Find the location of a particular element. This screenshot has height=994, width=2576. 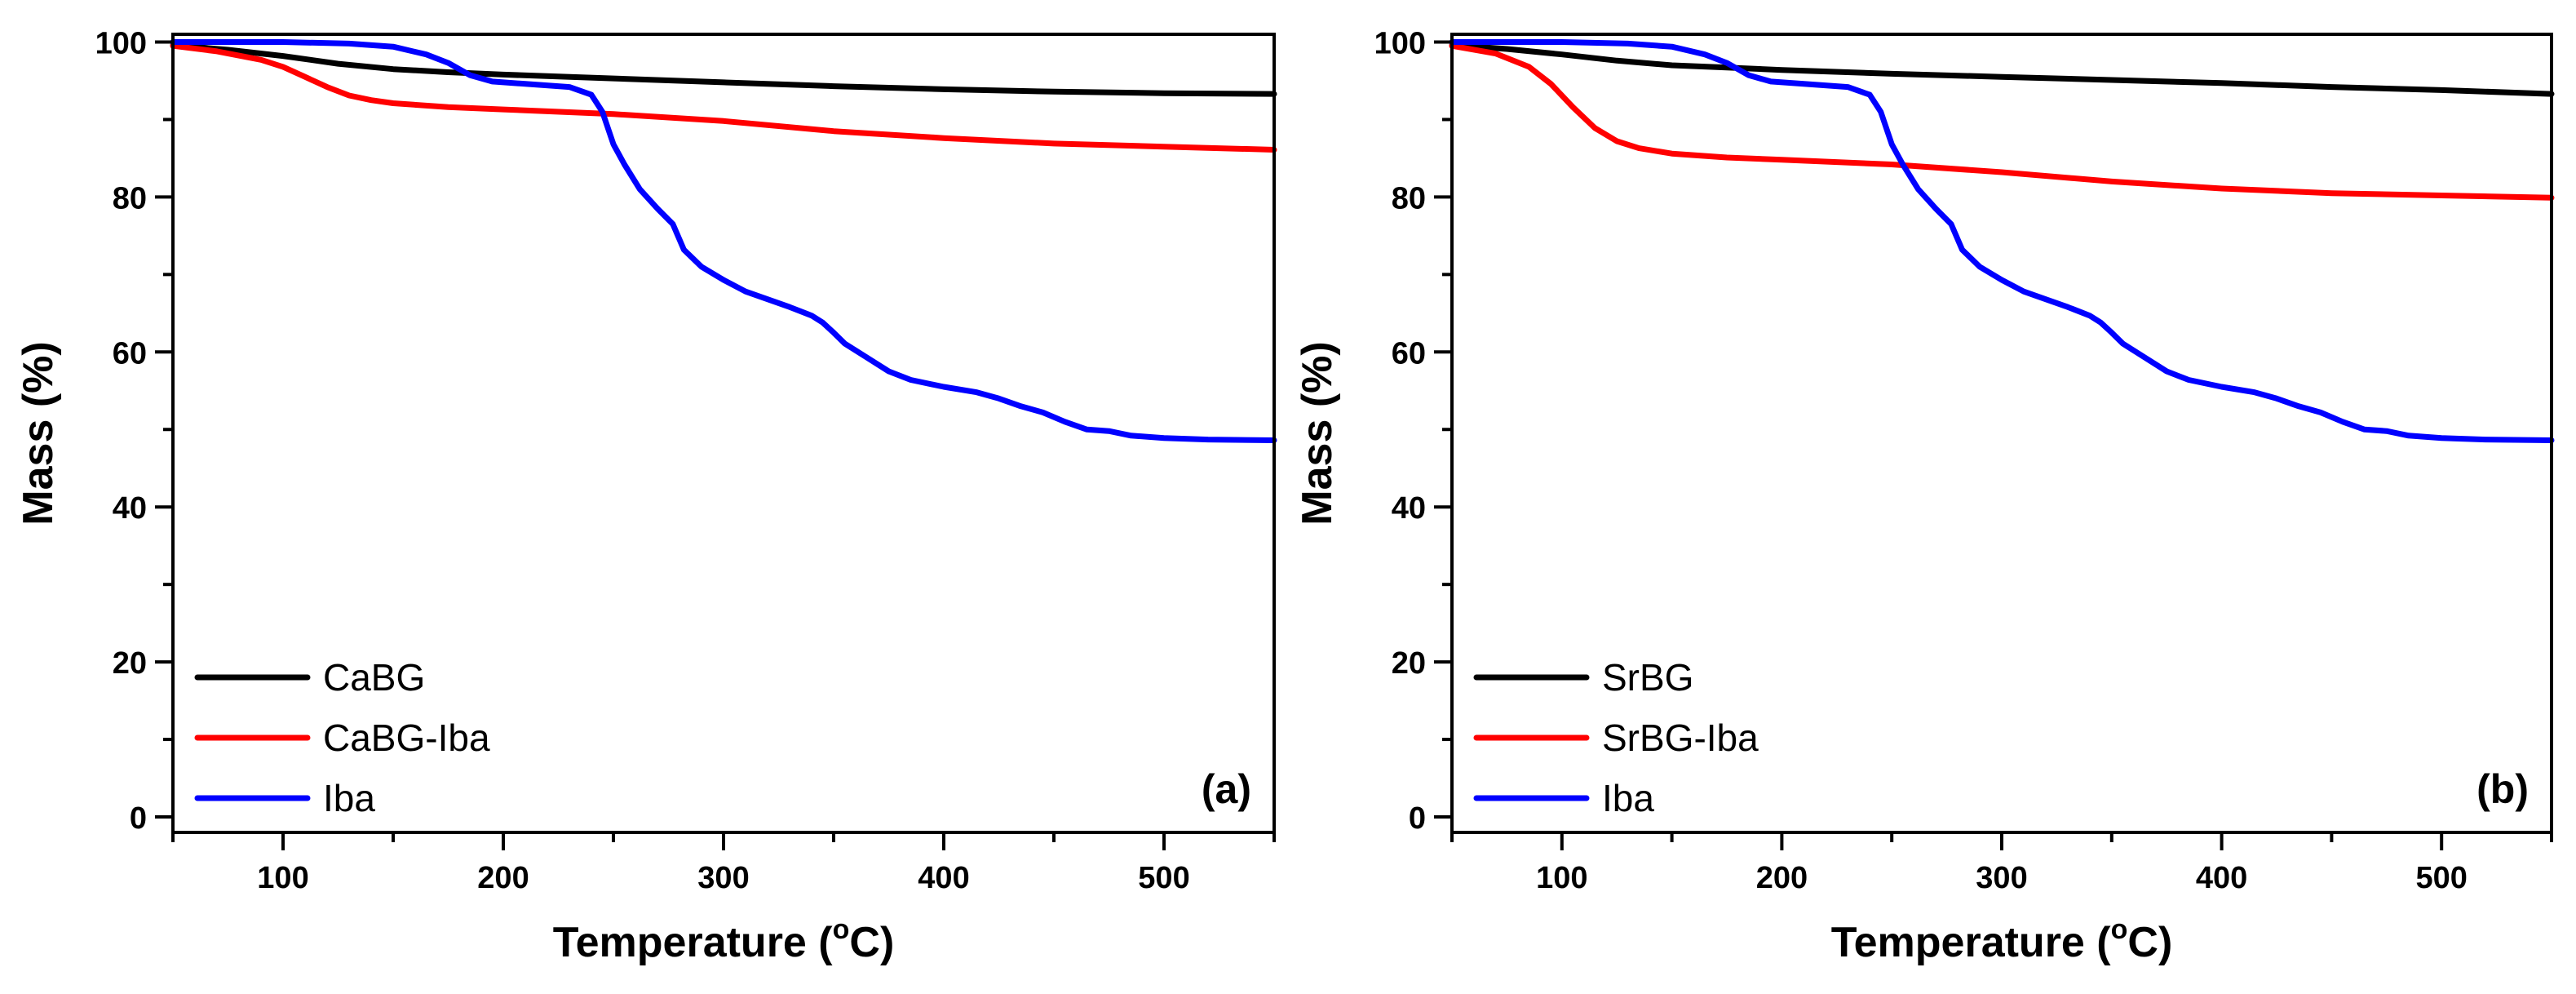

legend-label-cabg-iba: CaBG-Iba is located at coordinates (406, 738).